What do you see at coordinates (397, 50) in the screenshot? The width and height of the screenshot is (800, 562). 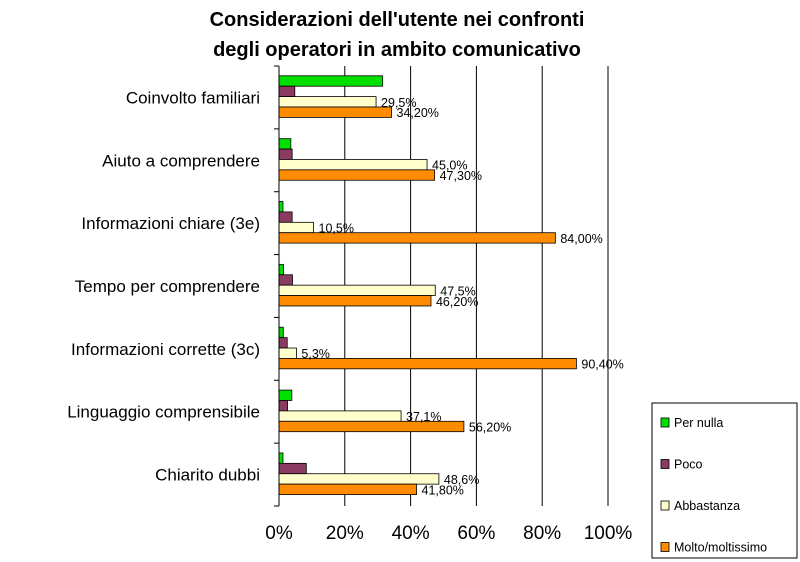 I see `chart-title-line-2: degli operatori in ambito comunicativo` at bounding box center [397, 50].